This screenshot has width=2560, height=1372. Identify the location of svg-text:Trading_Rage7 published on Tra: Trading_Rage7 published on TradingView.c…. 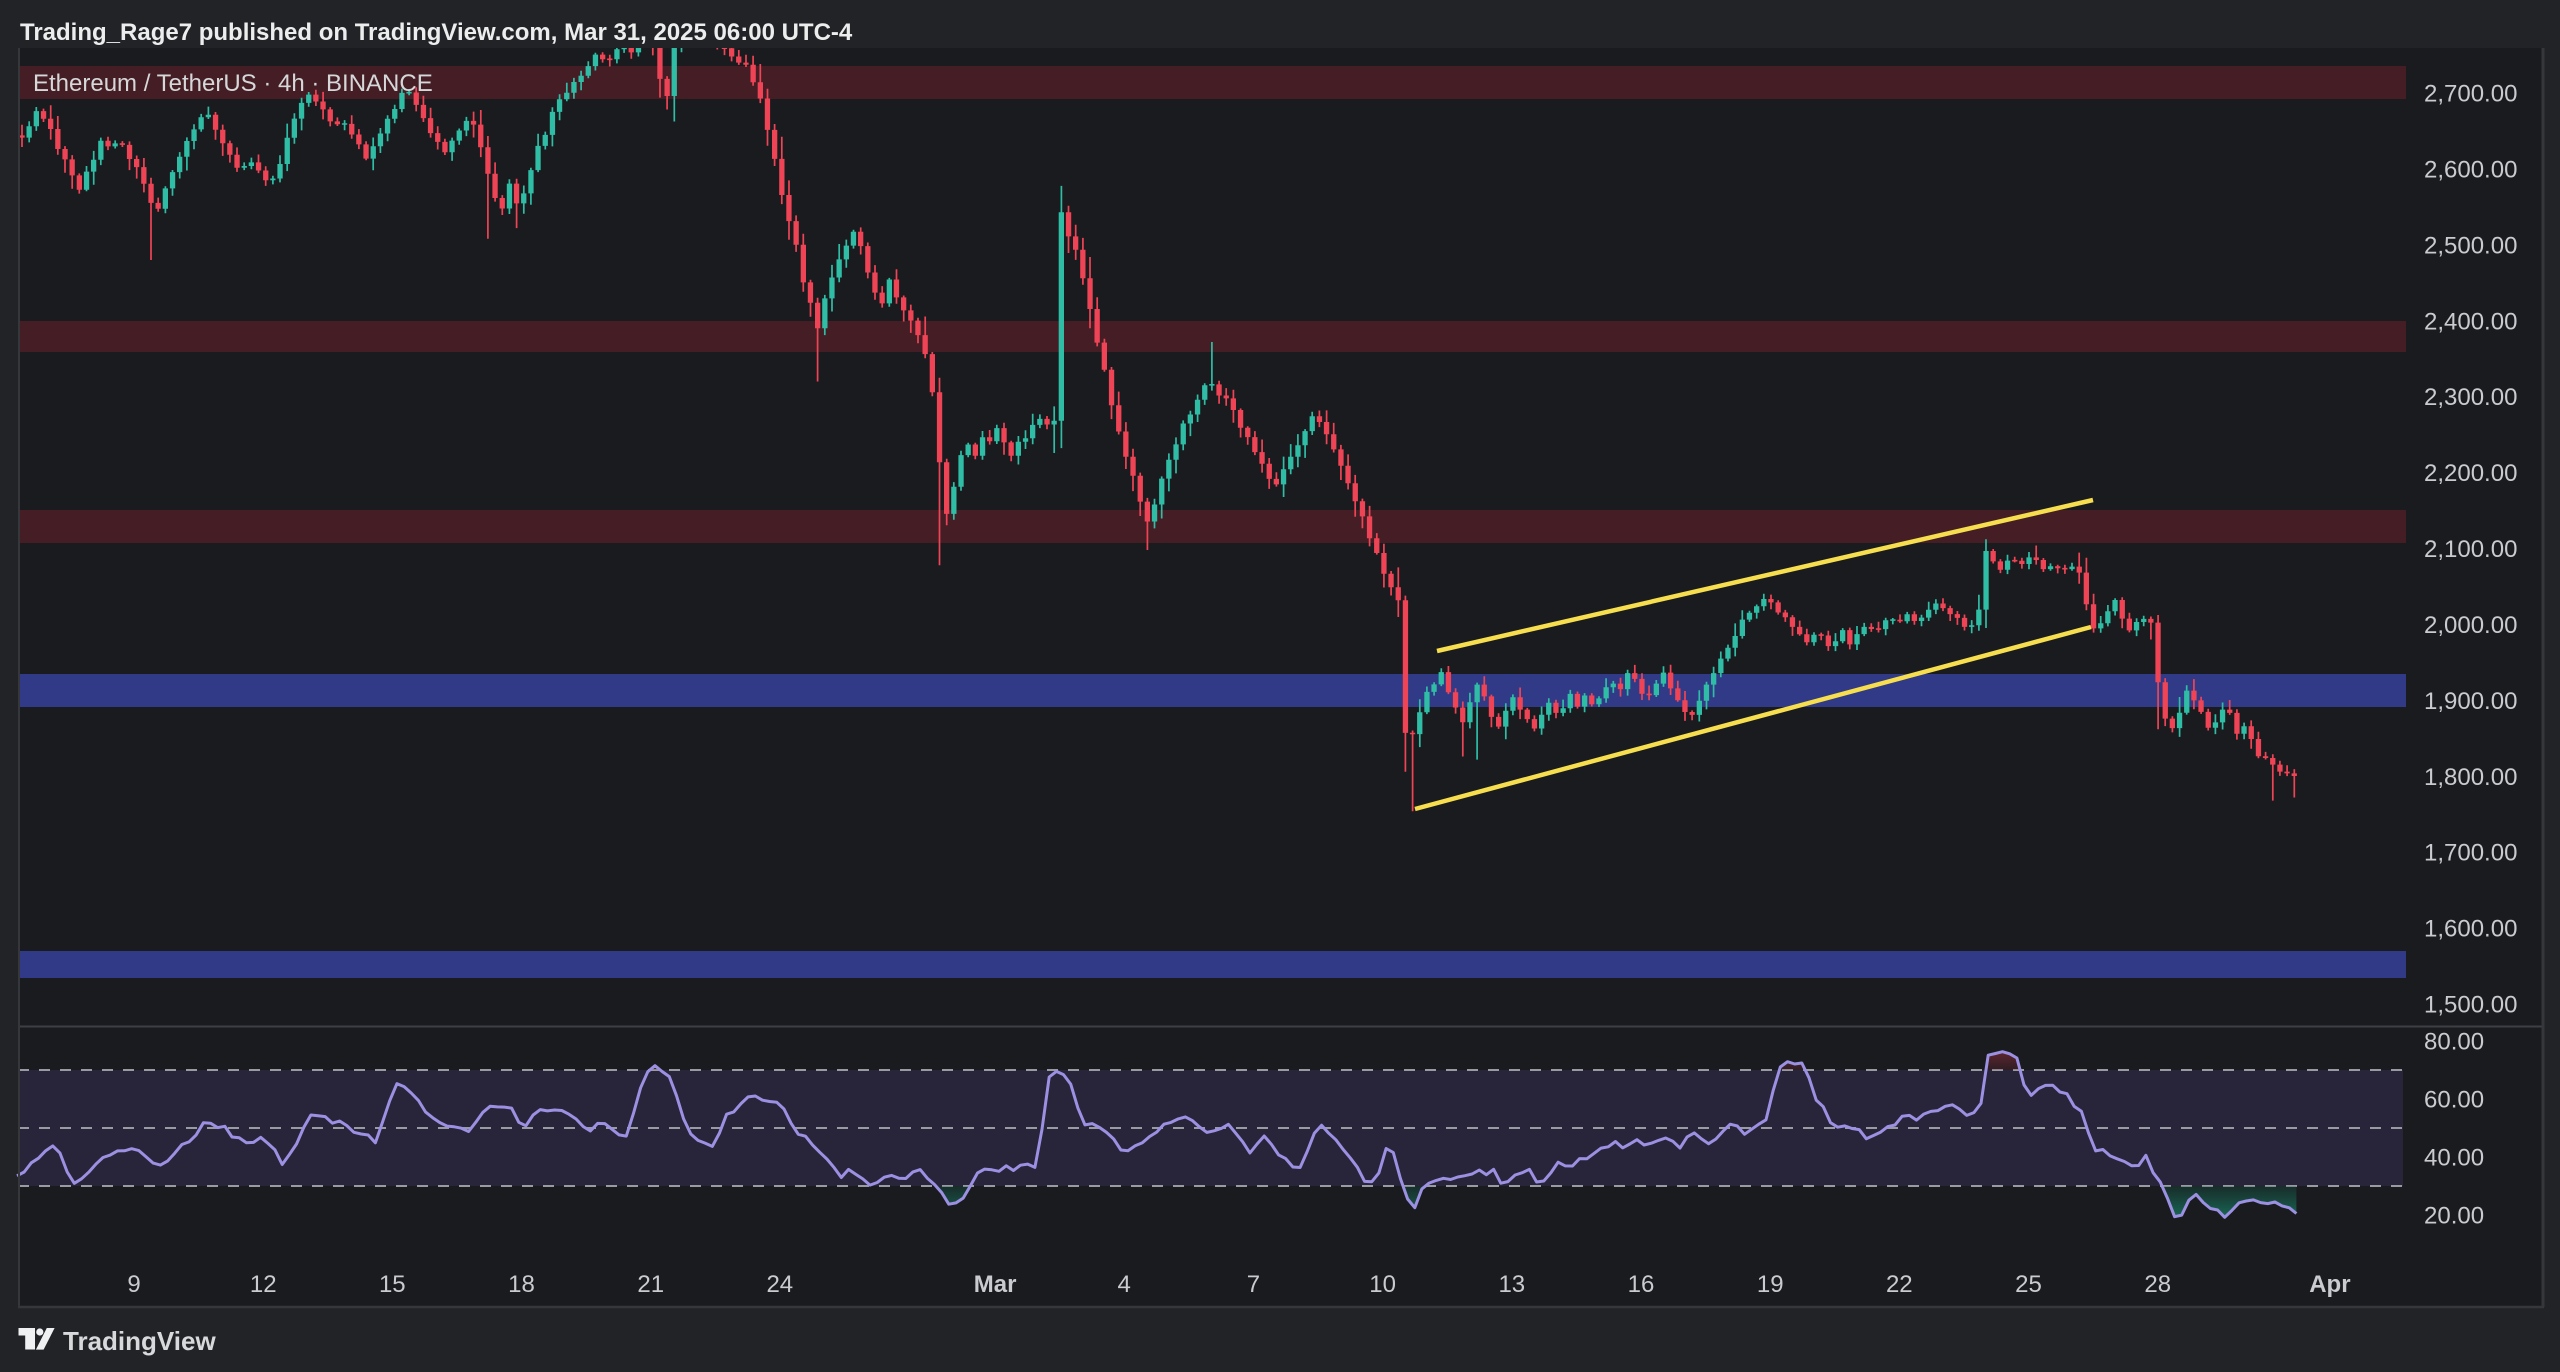
(436, 32).